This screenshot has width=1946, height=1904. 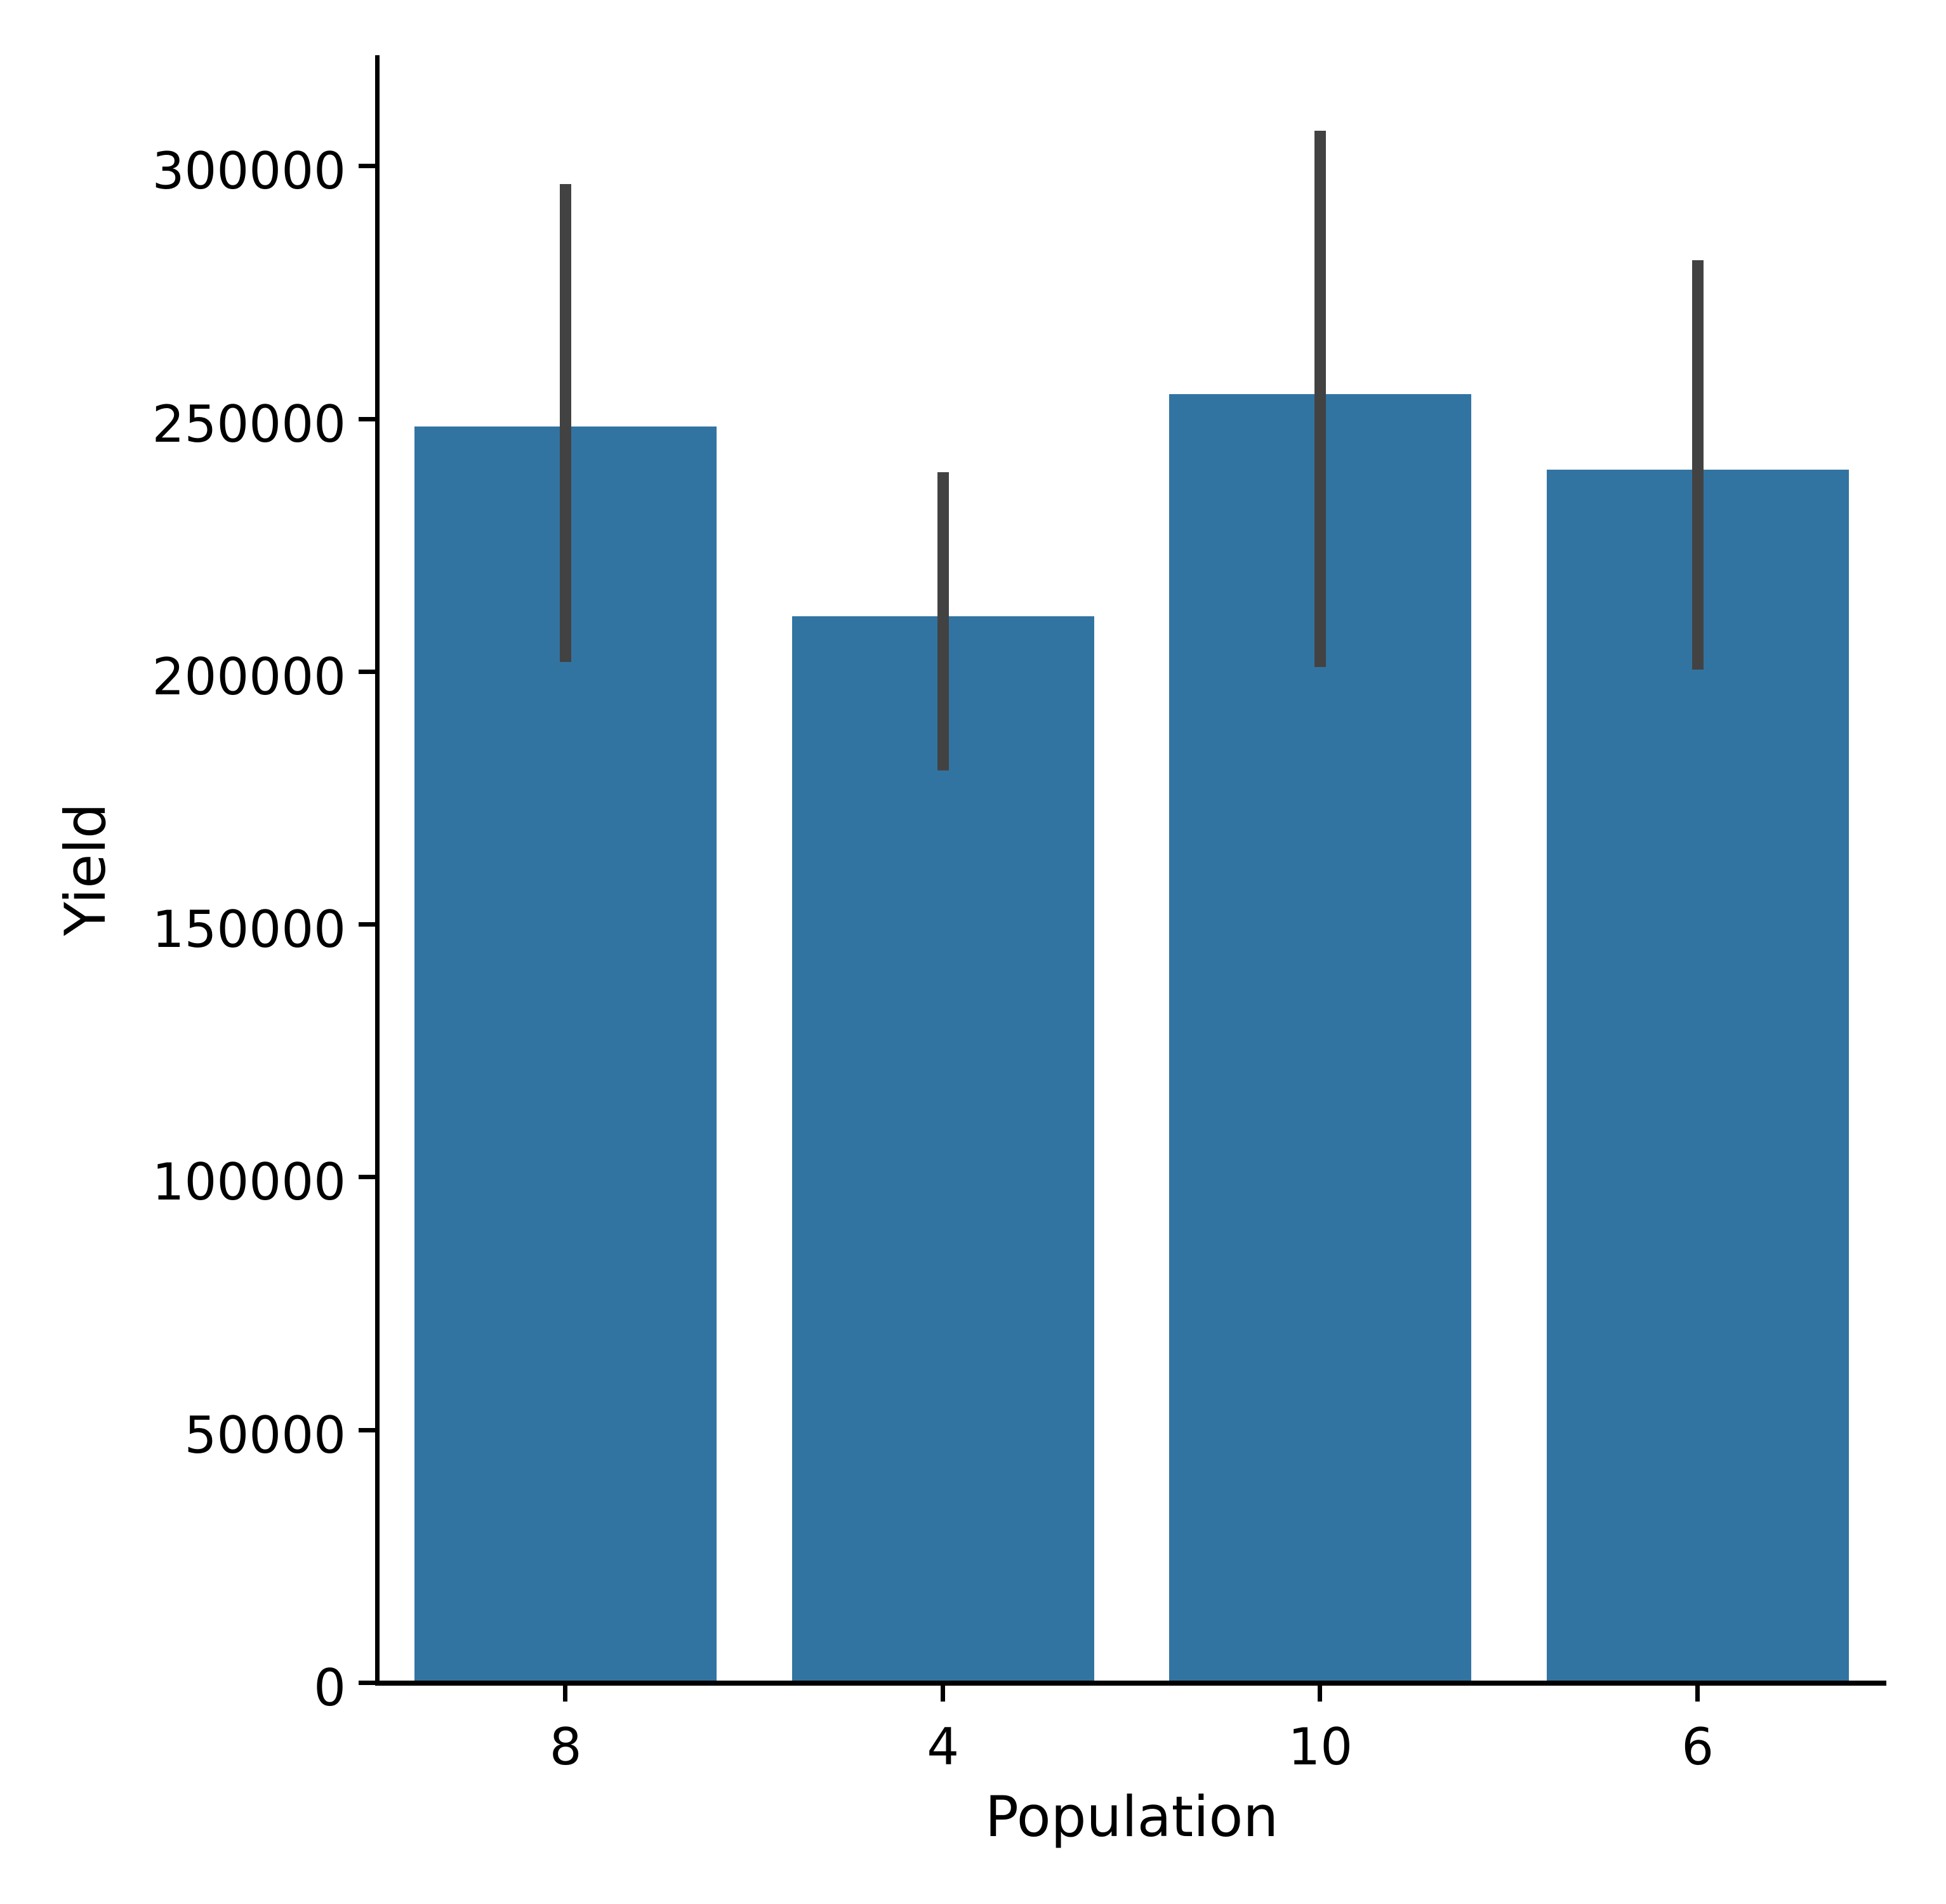 What do you see at coordinates (943, 1746) in the screenshot?
I see `x-tick-label-4: 4` at bounding box center [943, 1746].